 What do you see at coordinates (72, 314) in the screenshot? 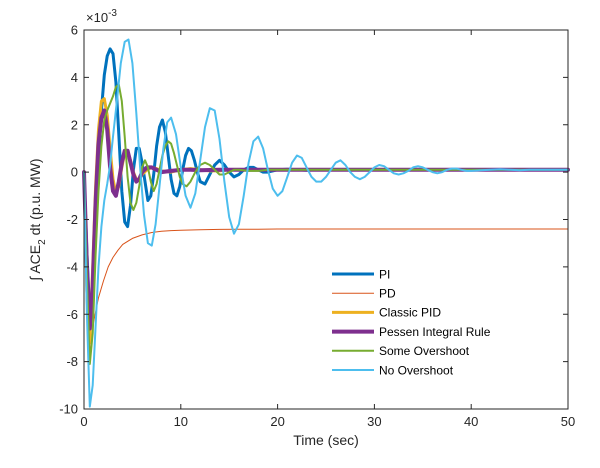
I see `y-tick-label: -6` at bounding box center [72, 314].